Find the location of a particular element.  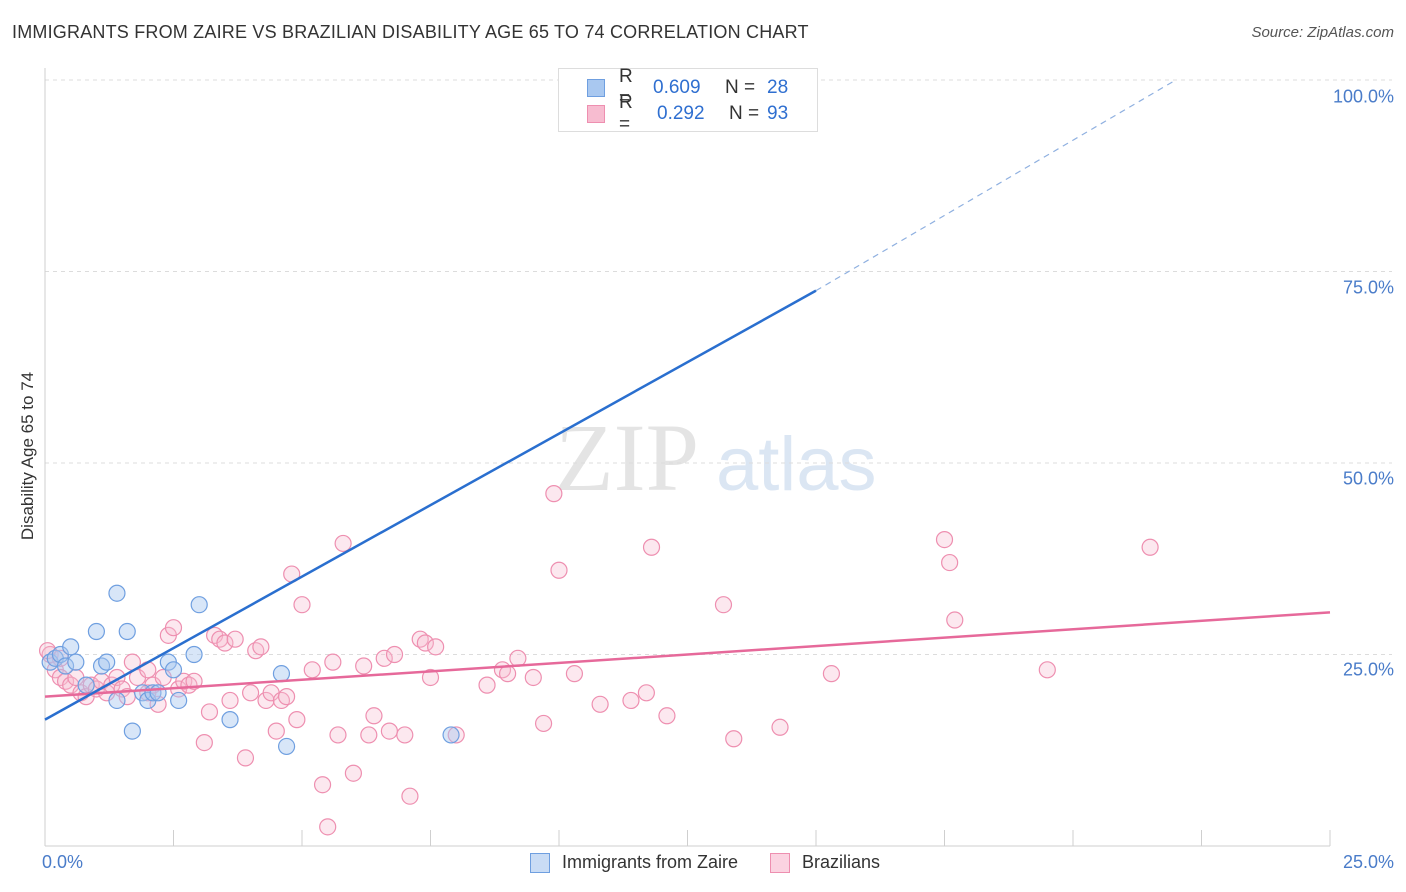

trend-line-brazilians is located at coordinates (687, 654).